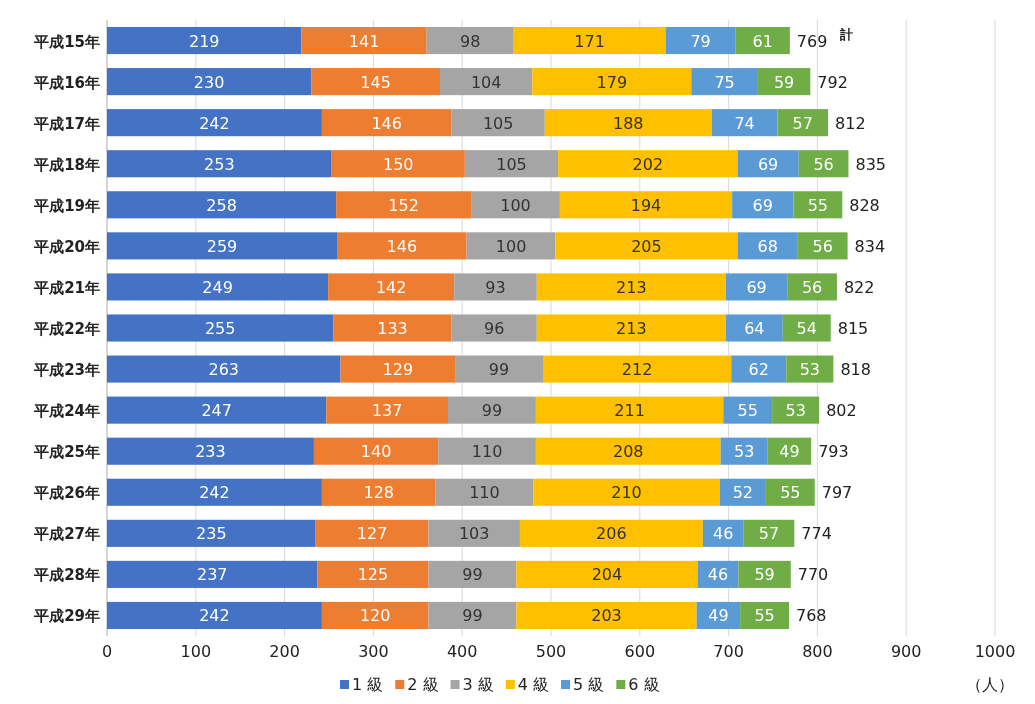 Image resolution: width=1035 pixels, height=704 pixels. What do you see at coordinates (196, 651) in the screenshot?
I see `x-tick-label: 100` at bounding box center [196, 651].